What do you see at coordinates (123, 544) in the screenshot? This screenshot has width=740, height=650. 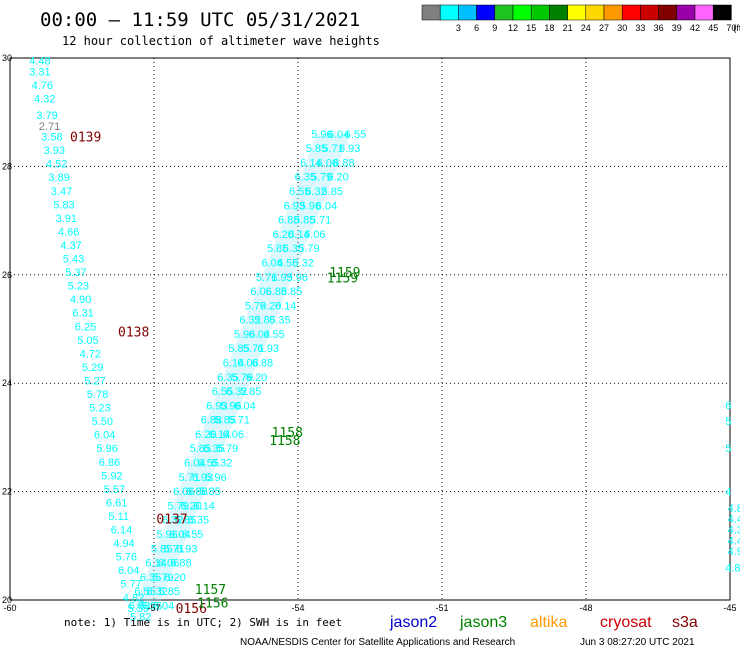 I see `wave-height-value: 4.94` at bounding box center [123, 544].